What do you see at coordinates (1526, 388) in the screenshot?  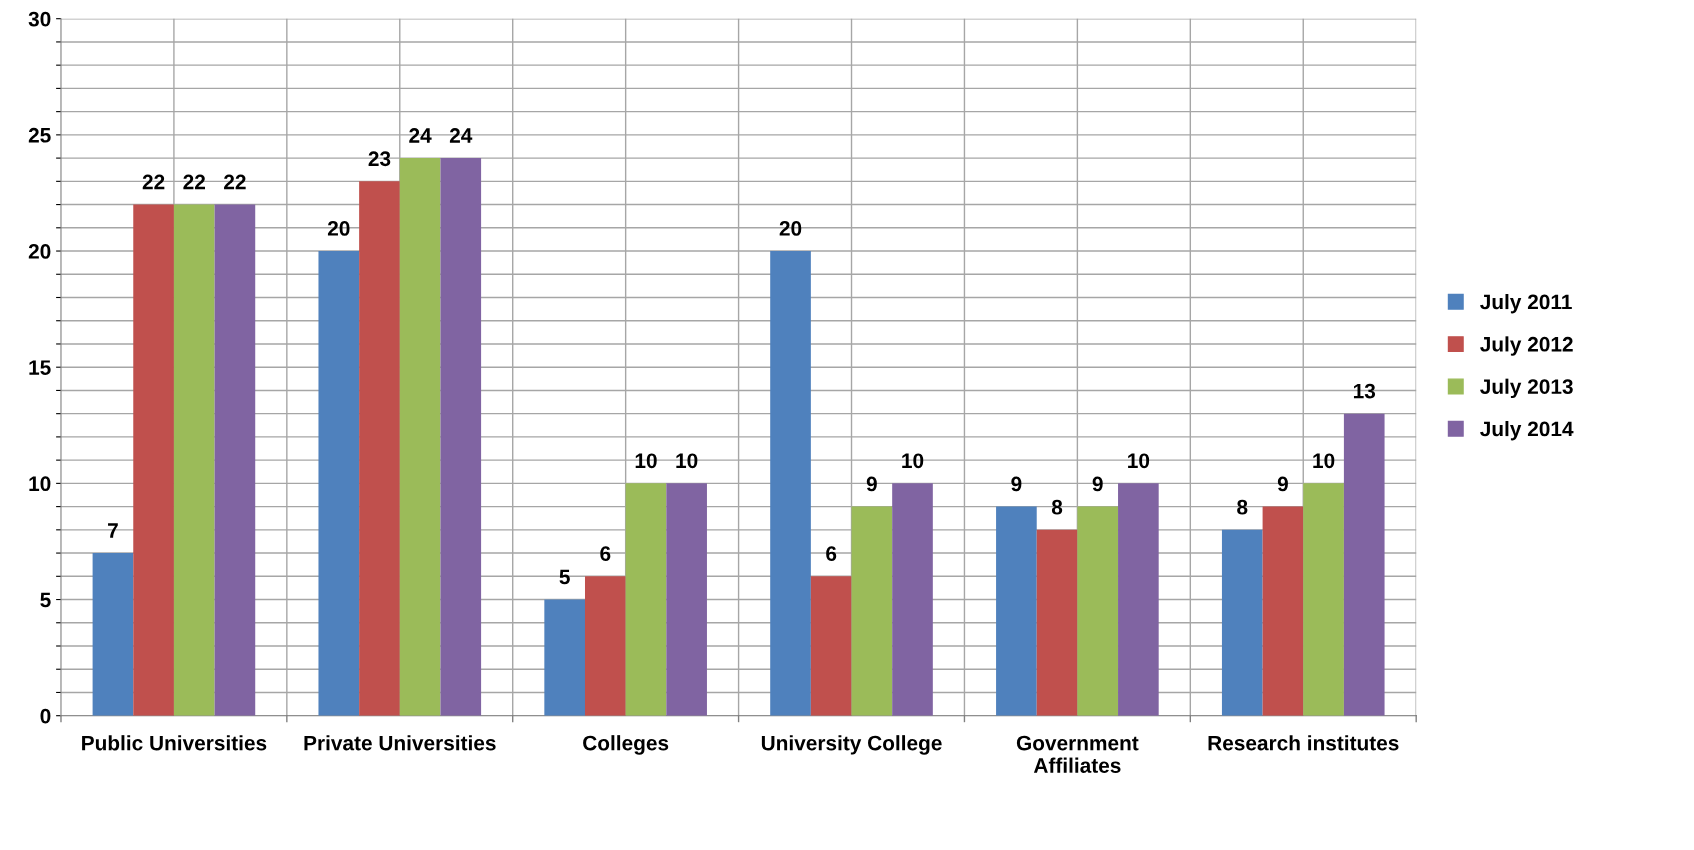 I see `legend-label: July 2013` at bounding box center [1526, 388].